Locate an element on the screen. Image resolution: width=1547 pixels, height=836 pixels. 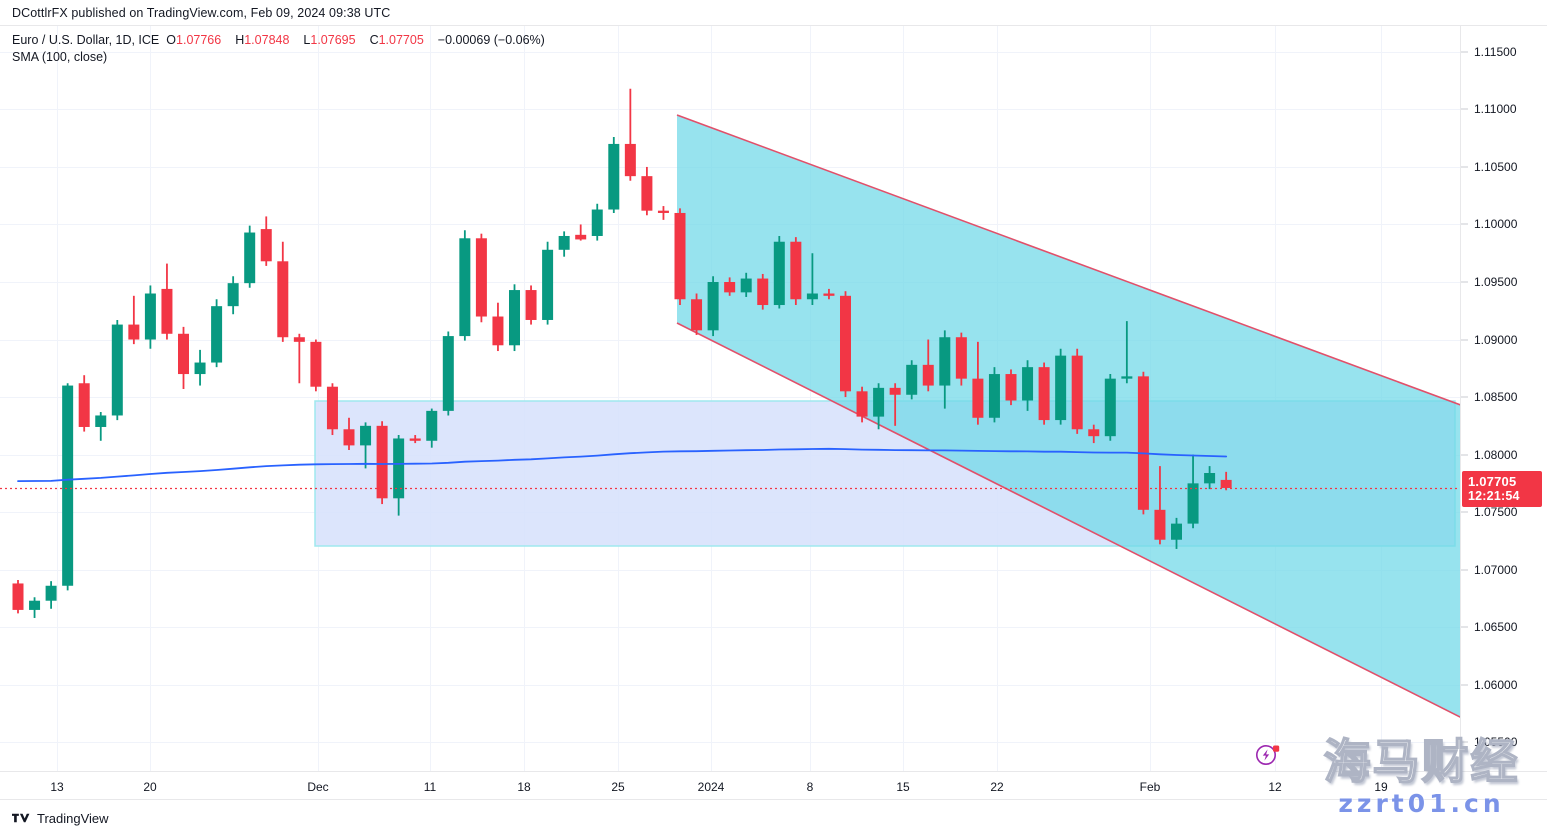
time-tick-label: 22 is located at coordinates (997, 787).